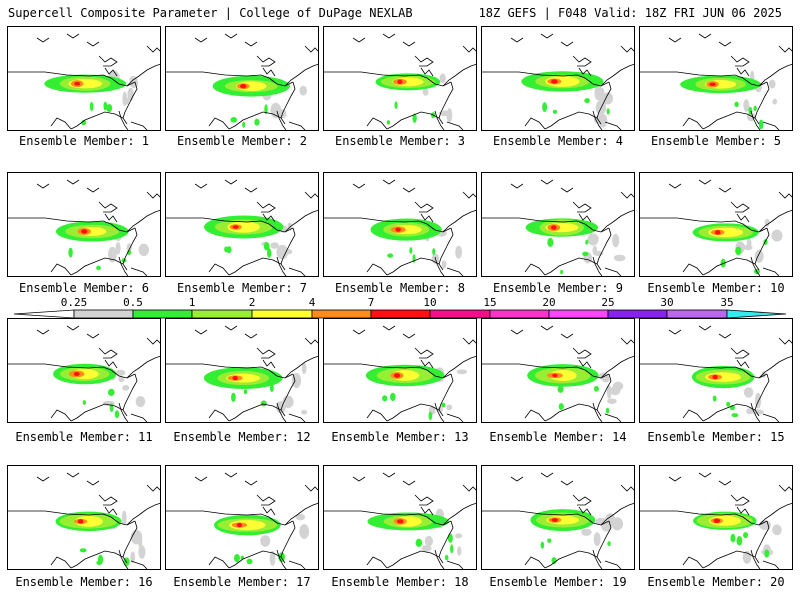 The height and width of the screenshot is (600, 800). I want to click on scale-tick-label: 30, so click(667, 302).